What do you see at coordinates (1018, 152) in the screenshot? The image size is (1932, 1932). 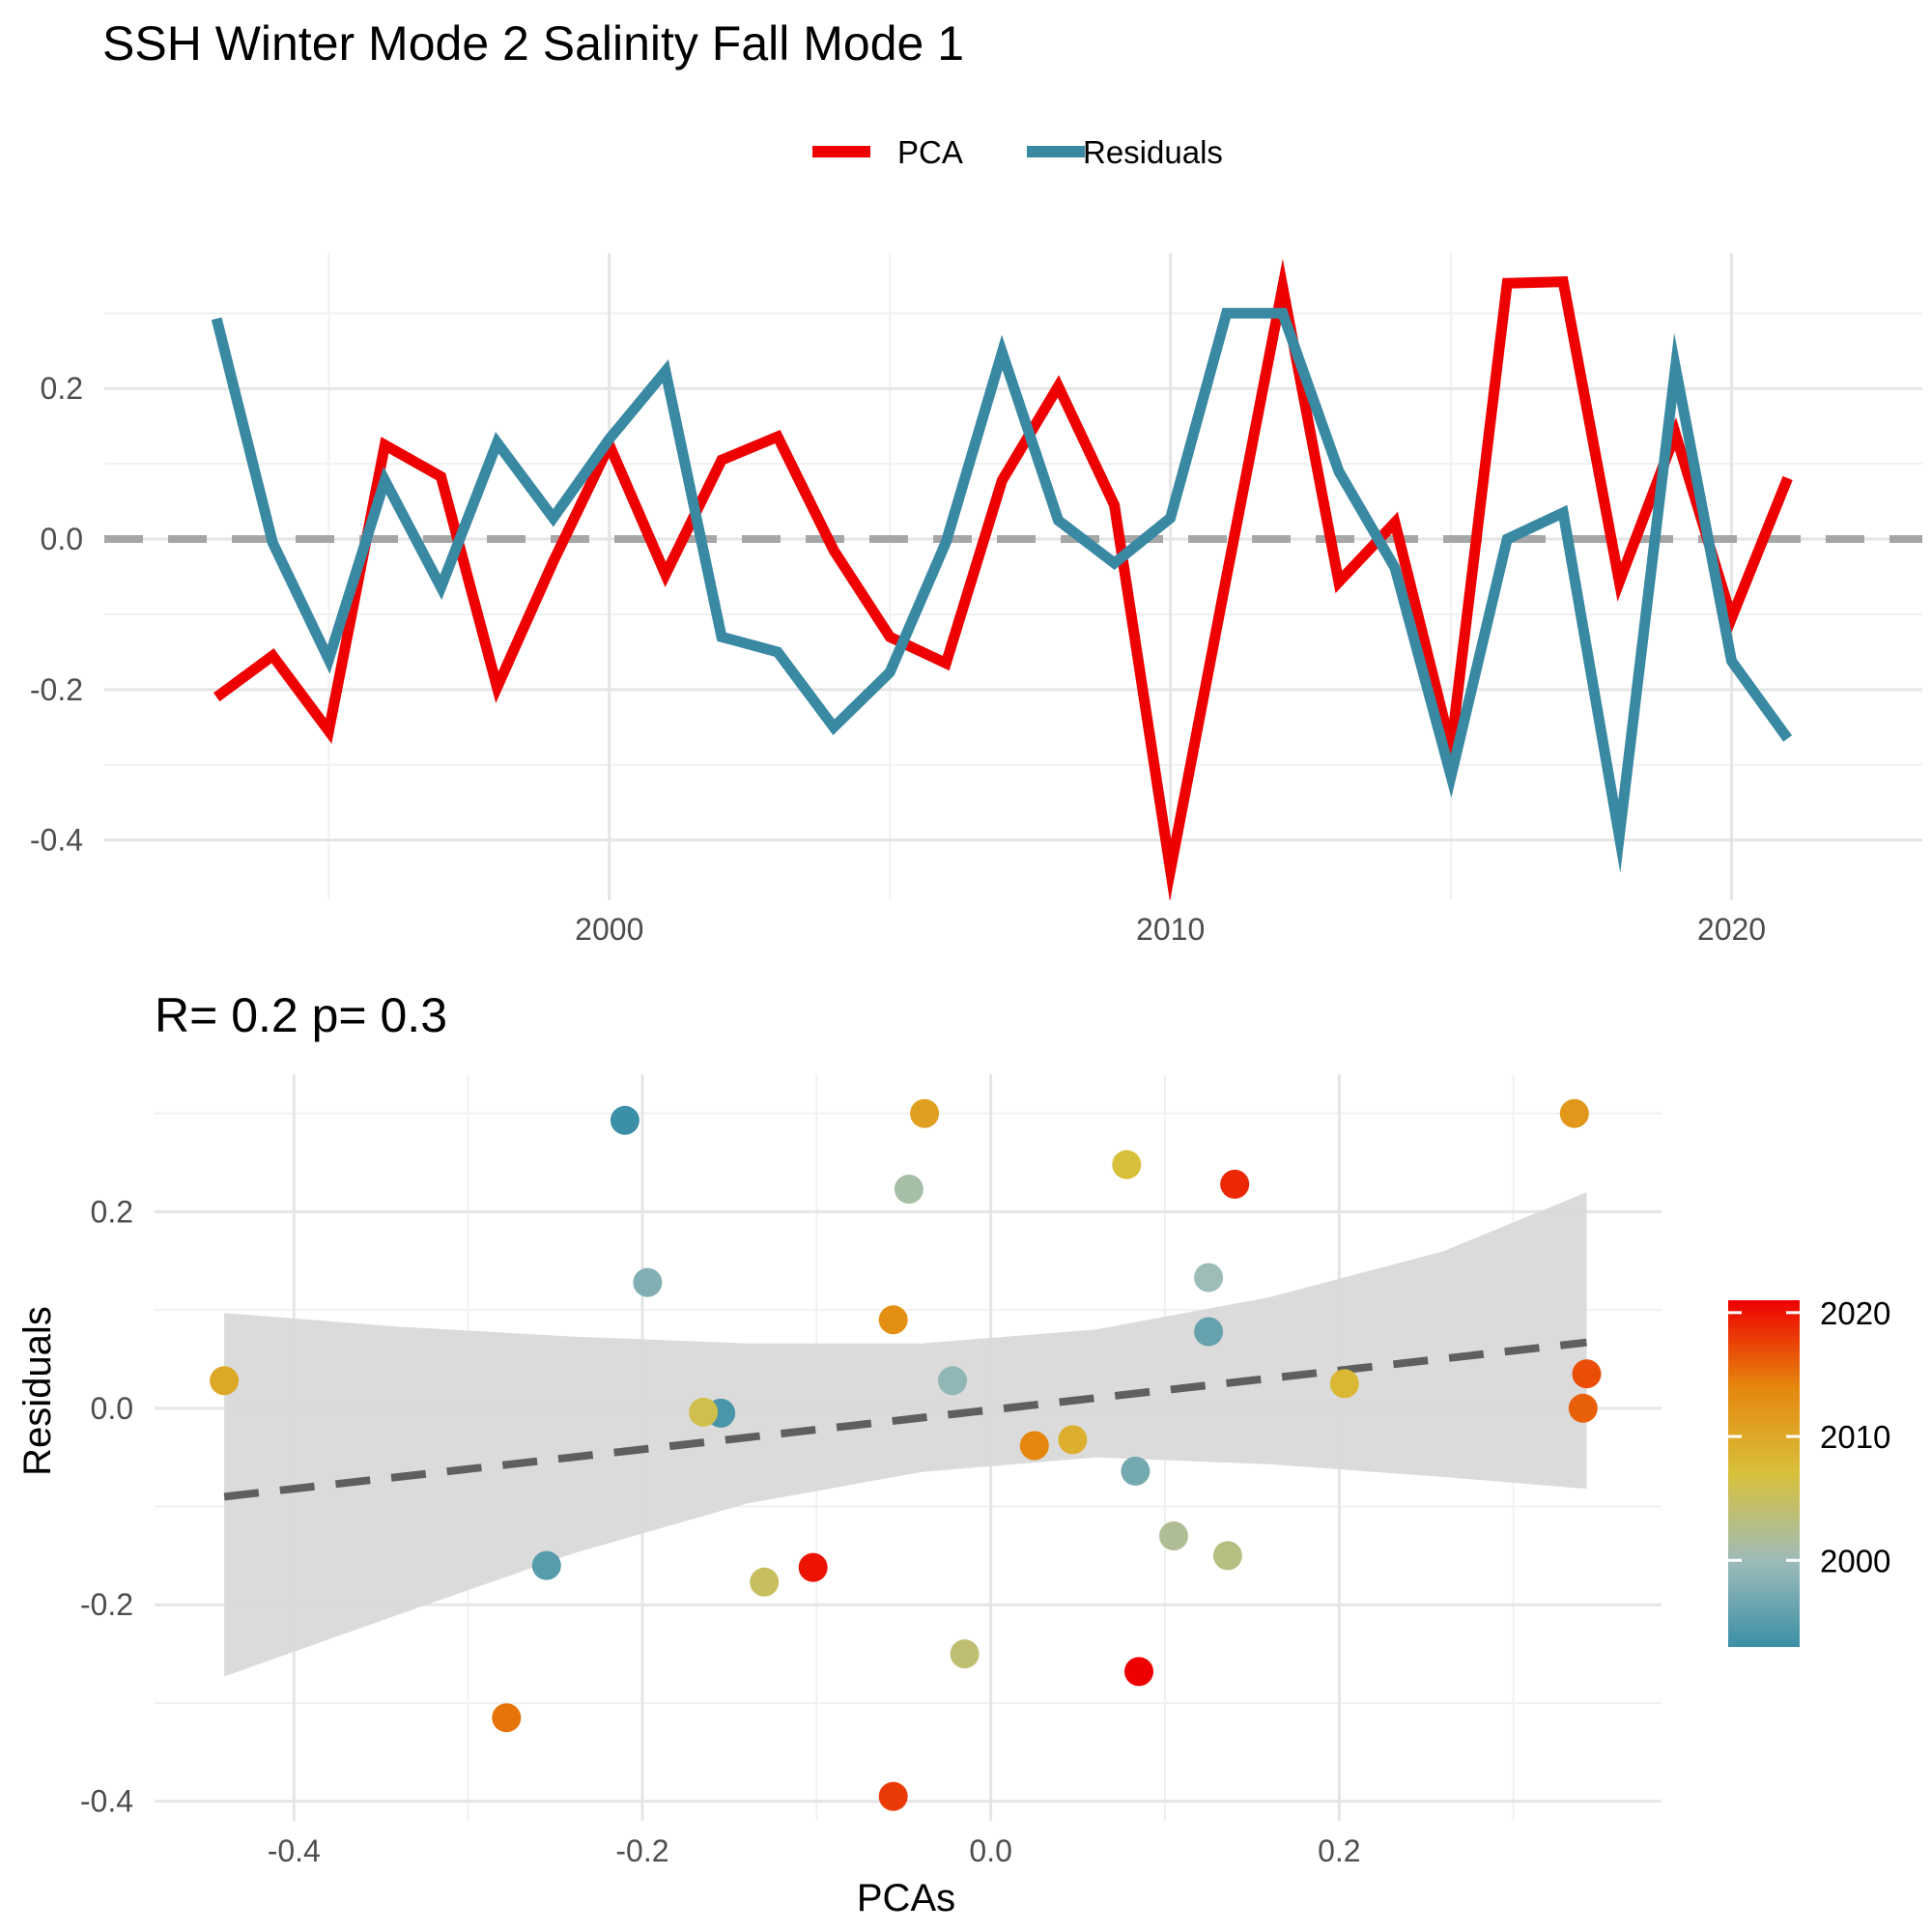 I see `legend: PCA Residuals` at bounding box center [1018, 152].